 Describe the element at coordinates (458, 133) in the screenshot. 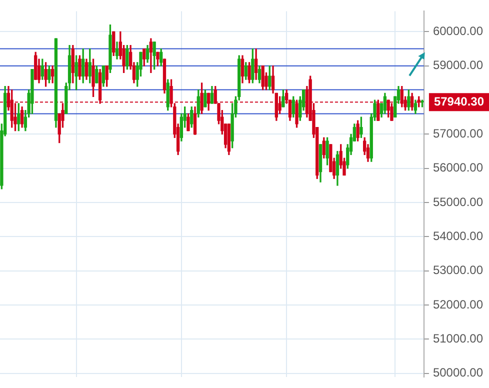

I see `y-tick-label: 57000.00` at that location.